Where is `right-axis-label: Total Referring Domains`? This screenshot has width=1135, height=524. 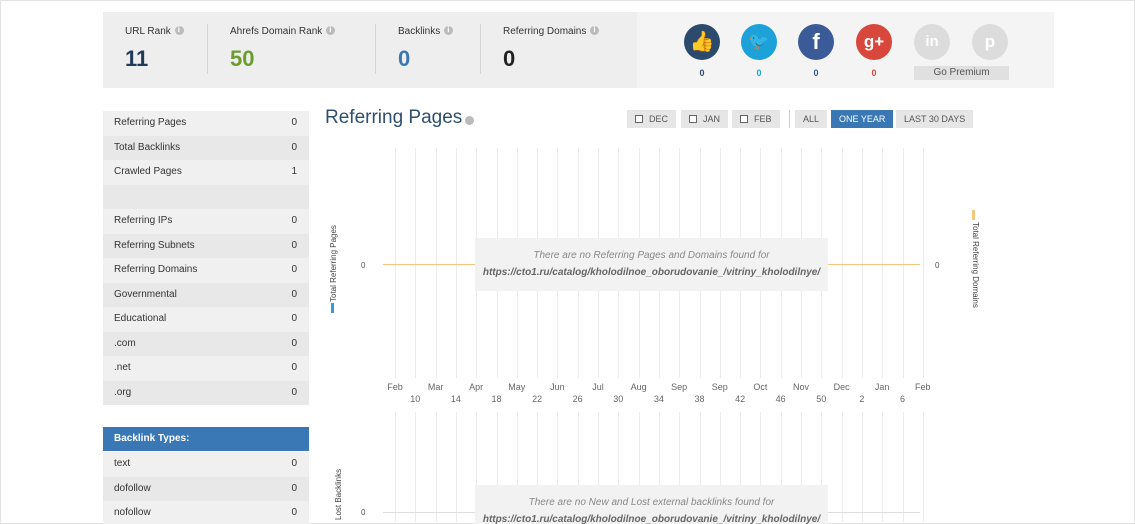 right-axis-label: Total Referring Domains is located at coordinates (975, 265).